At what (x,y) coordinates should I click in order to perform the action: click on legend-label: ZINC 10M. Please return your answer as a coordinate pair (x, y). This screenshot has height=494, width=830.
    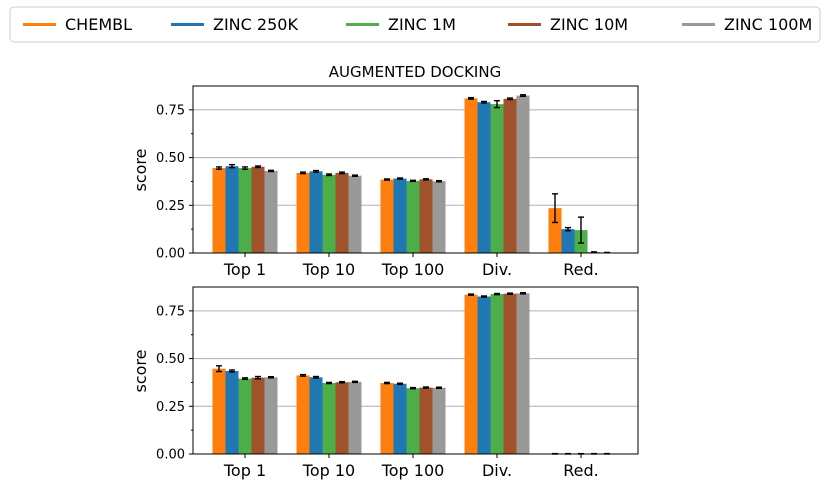
    Looking at the image, I should click on (589, 24).